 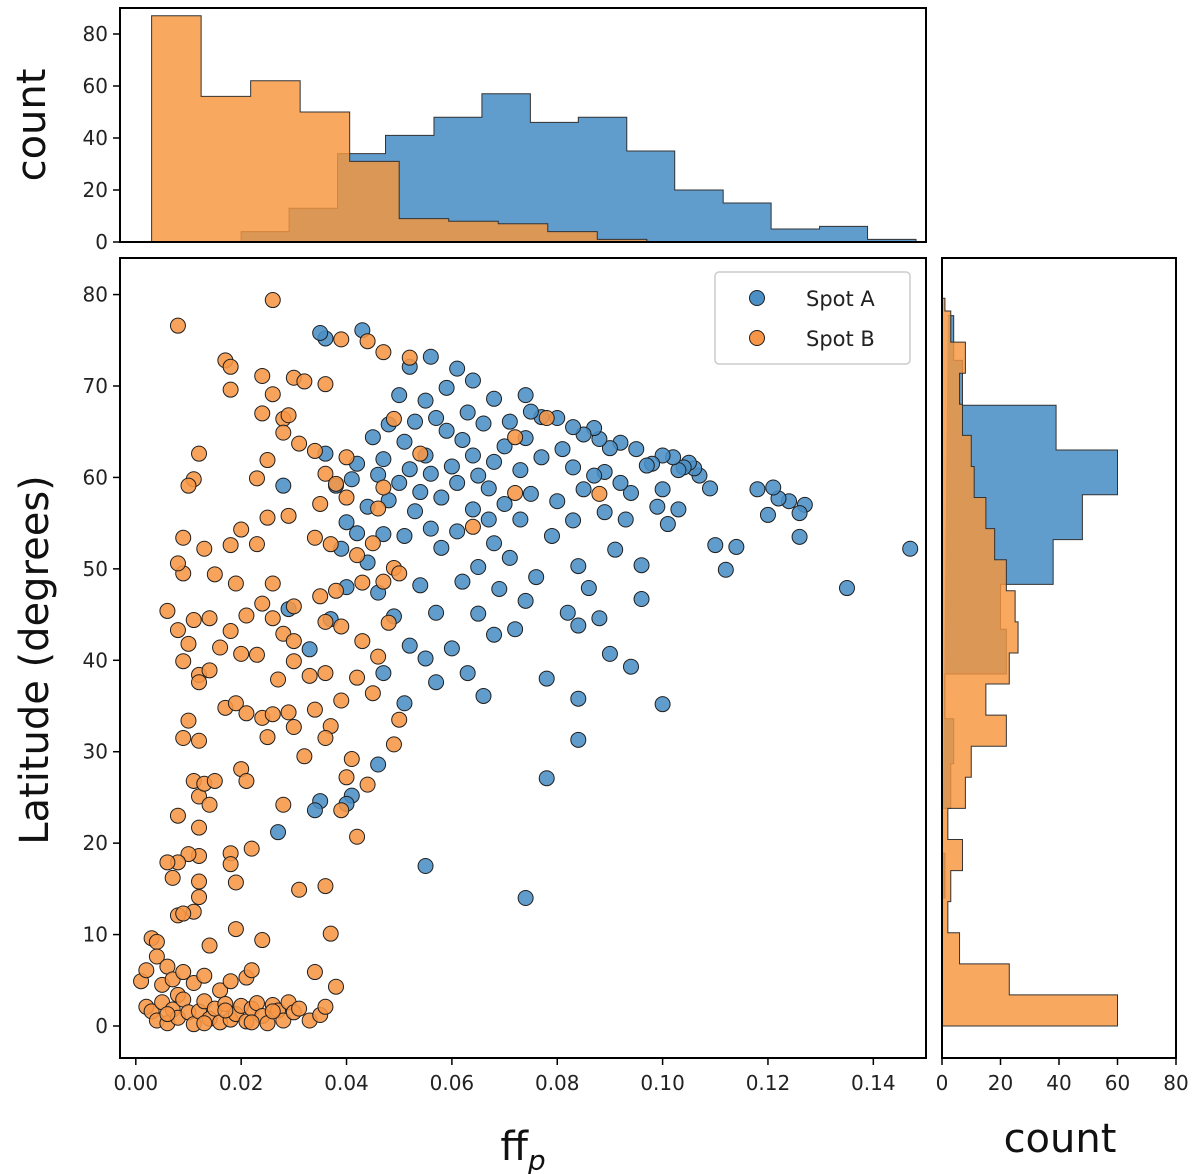 I want to click on x-tick-label: 0.10, so click(x=662, y=1083).